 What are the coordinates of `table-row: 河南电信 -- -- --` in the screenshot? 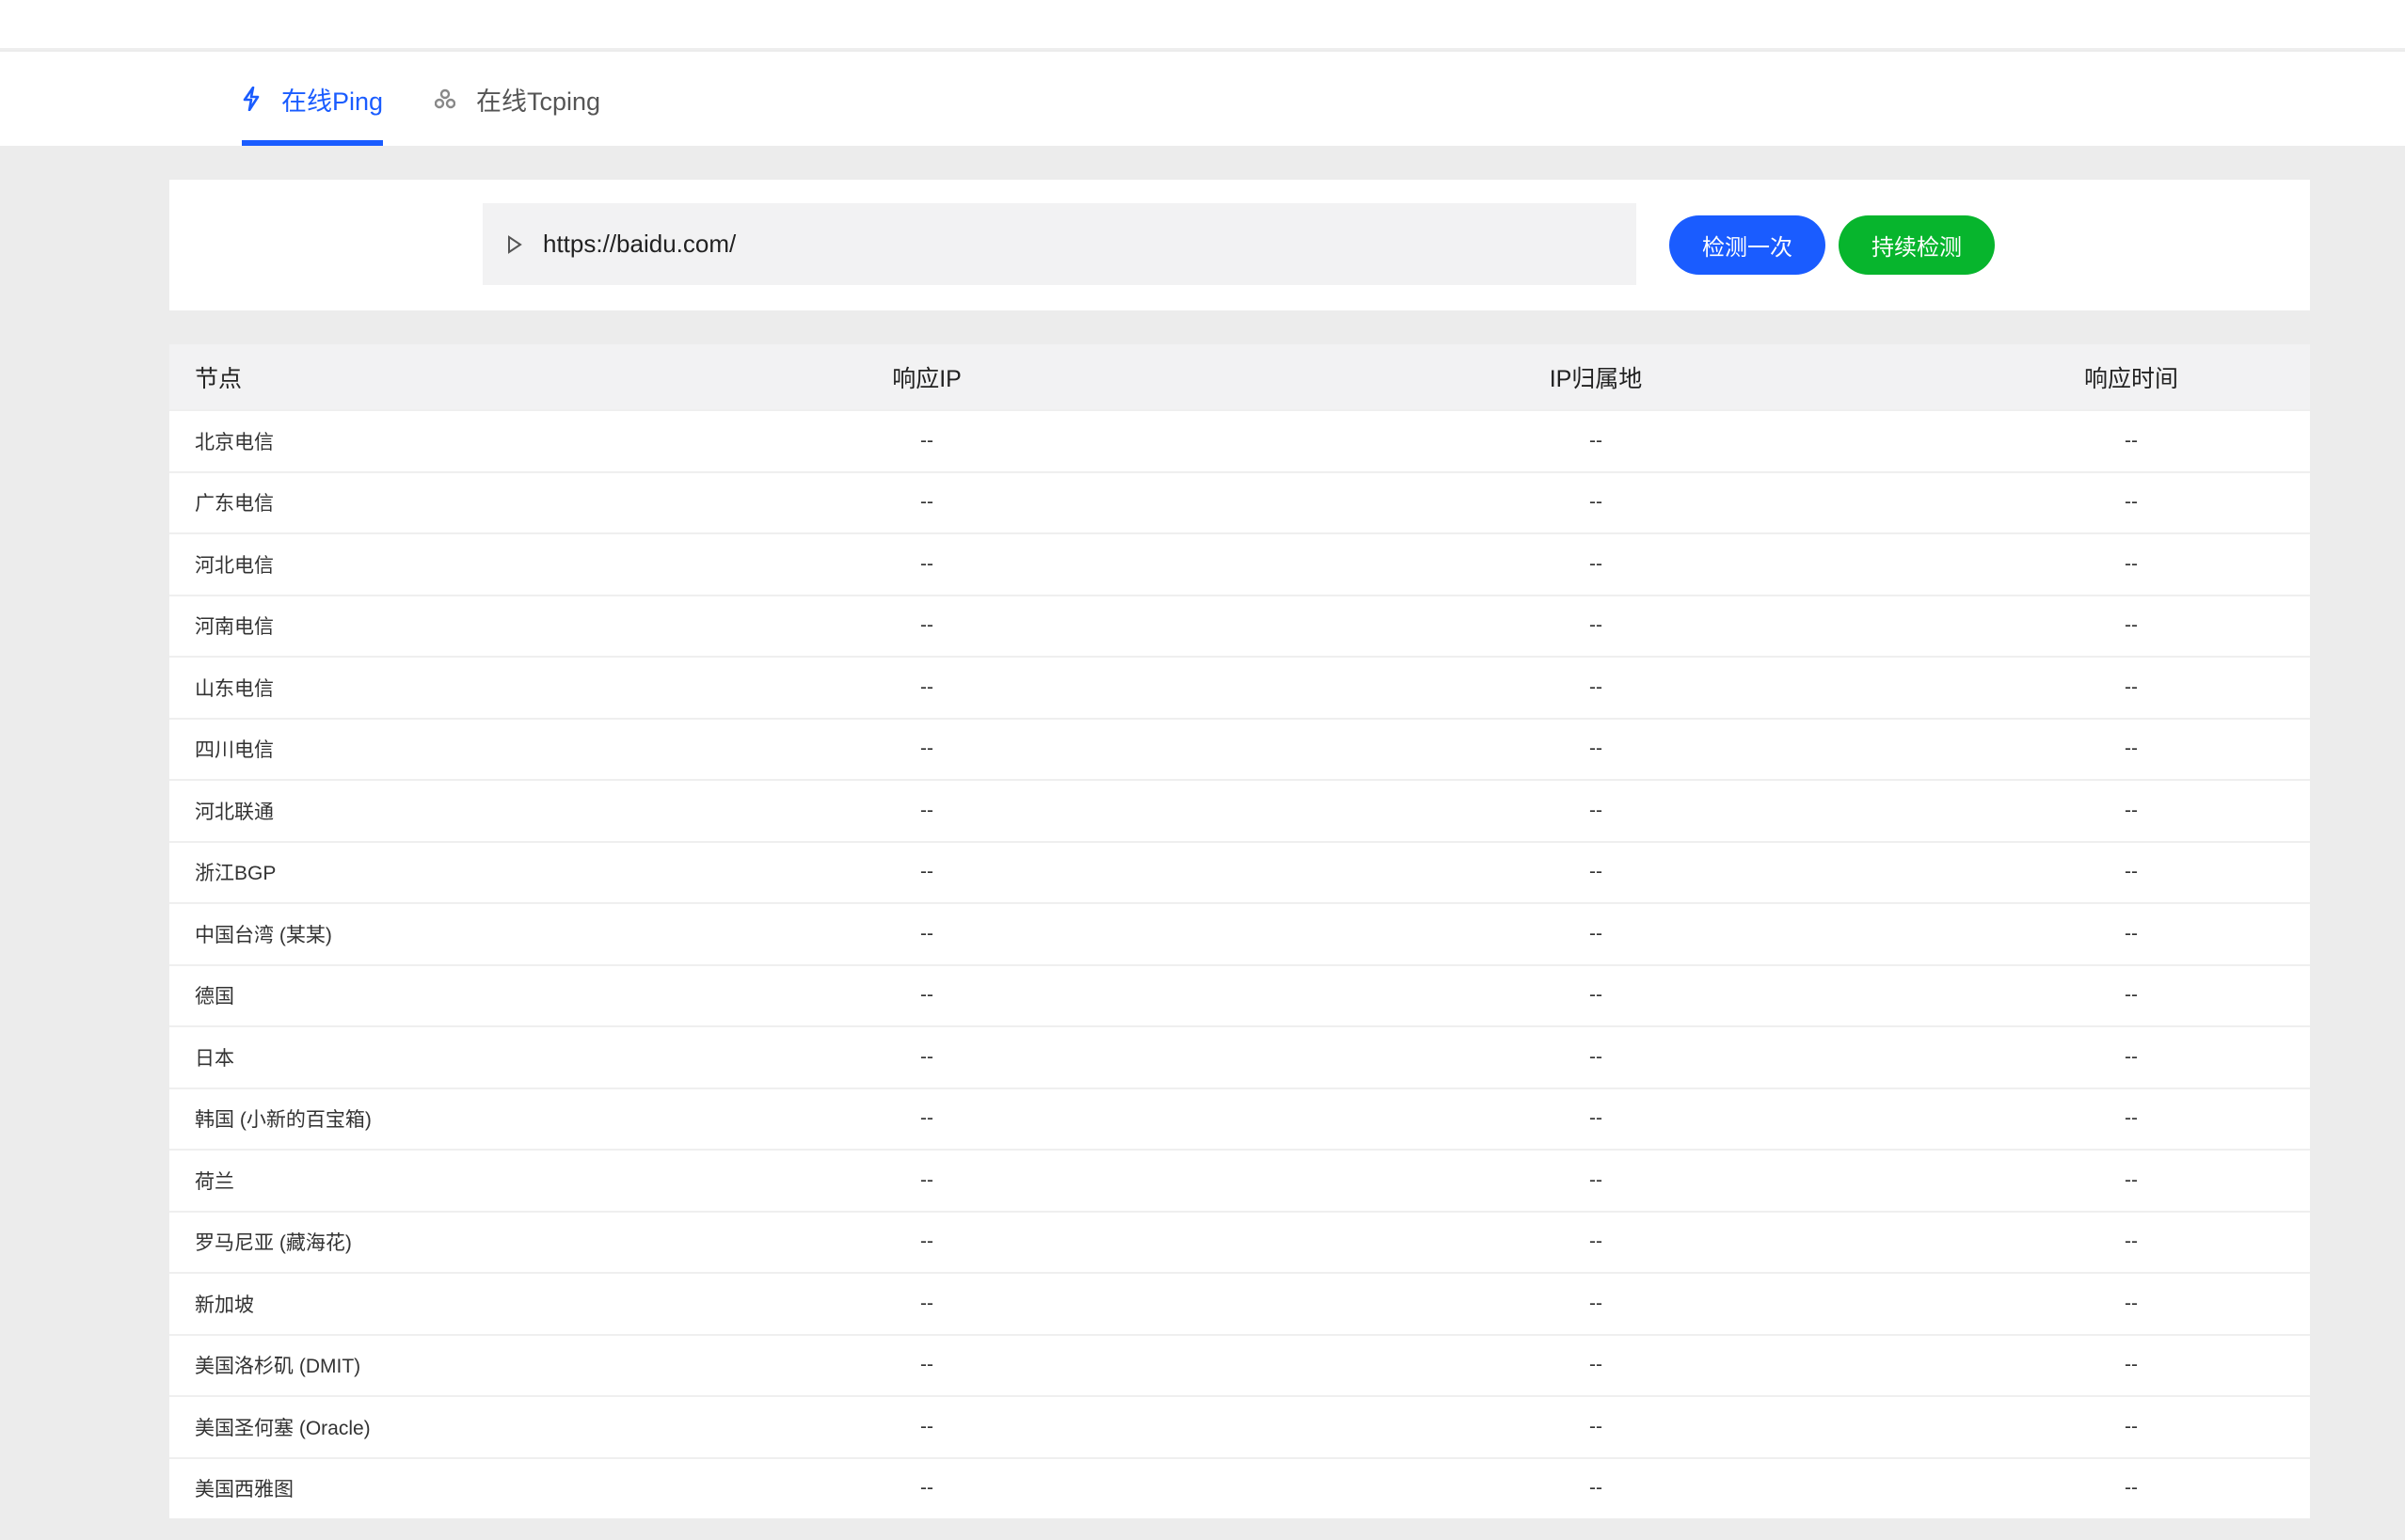 It's located at (1239, 625).